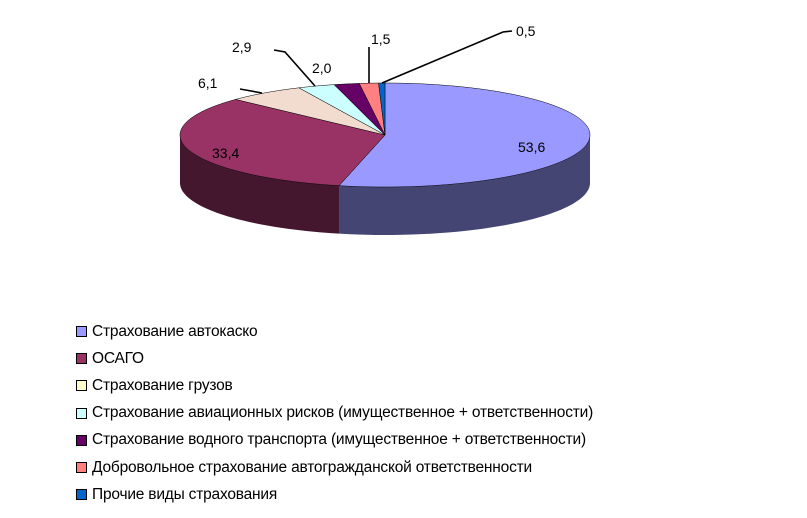 The height and width of the screenshot is (518, 807). I want to click on legend-label: Прочие виды страхования, so click(185, 494).